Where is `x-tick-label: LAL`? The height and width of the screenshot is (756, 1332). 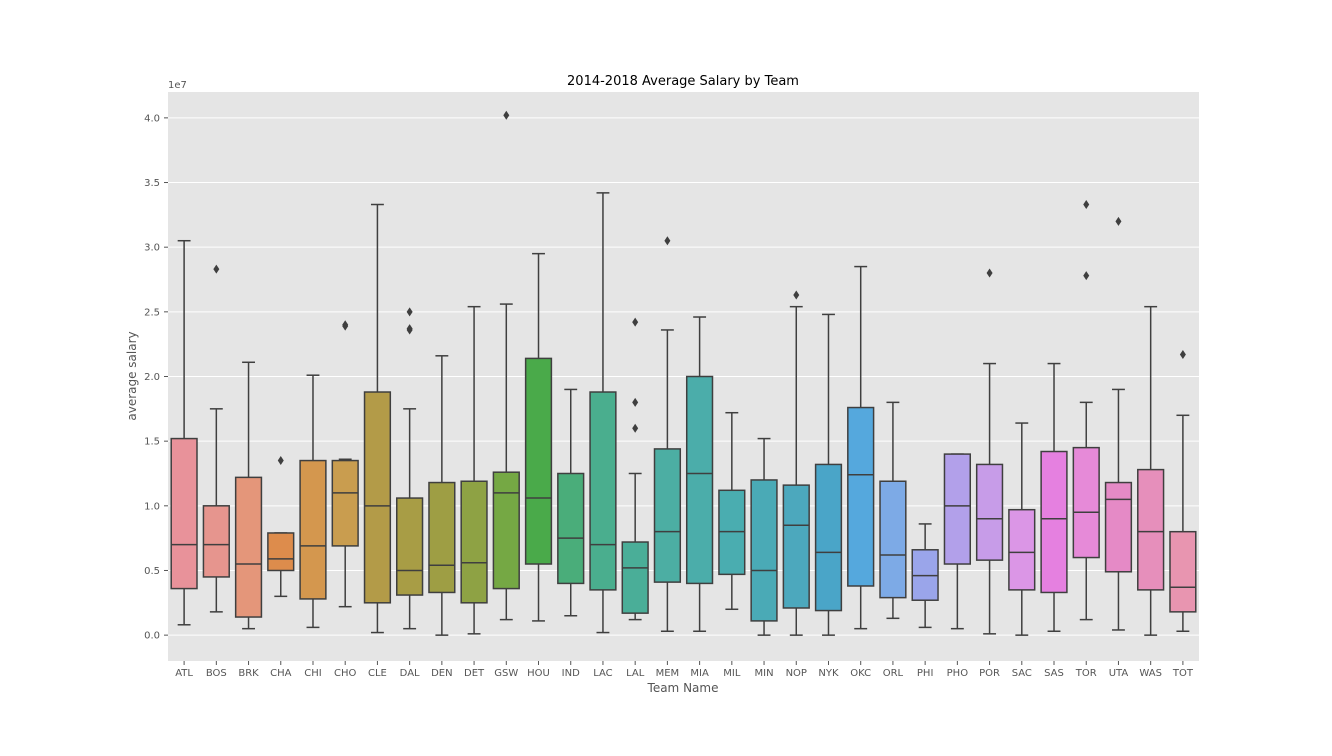 x-tick-label: LAL is located at coordinates (635, 673).